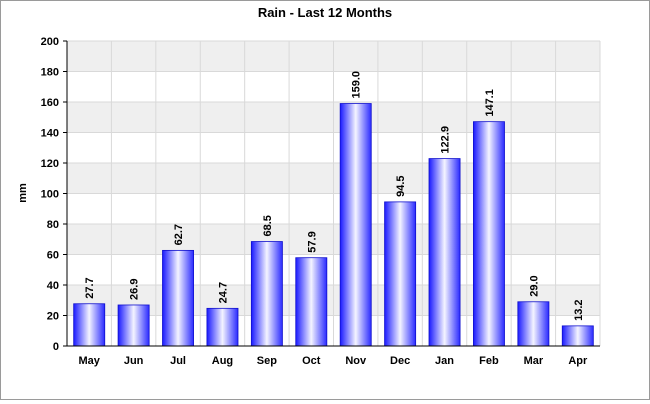 The height and width of the screenshot is (404, 650). I want to click on bar-feb, so click(489, 234).